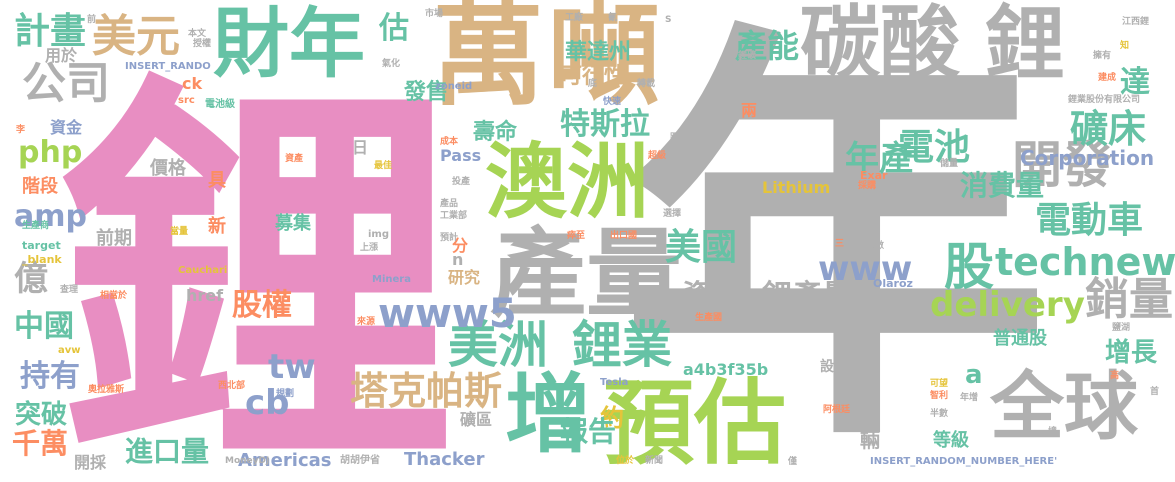 This screenshot has width=1175, height=482. Describe the element at coordinates (1085, 262) in the screenshot. I see `word-technews: technews` at that location.